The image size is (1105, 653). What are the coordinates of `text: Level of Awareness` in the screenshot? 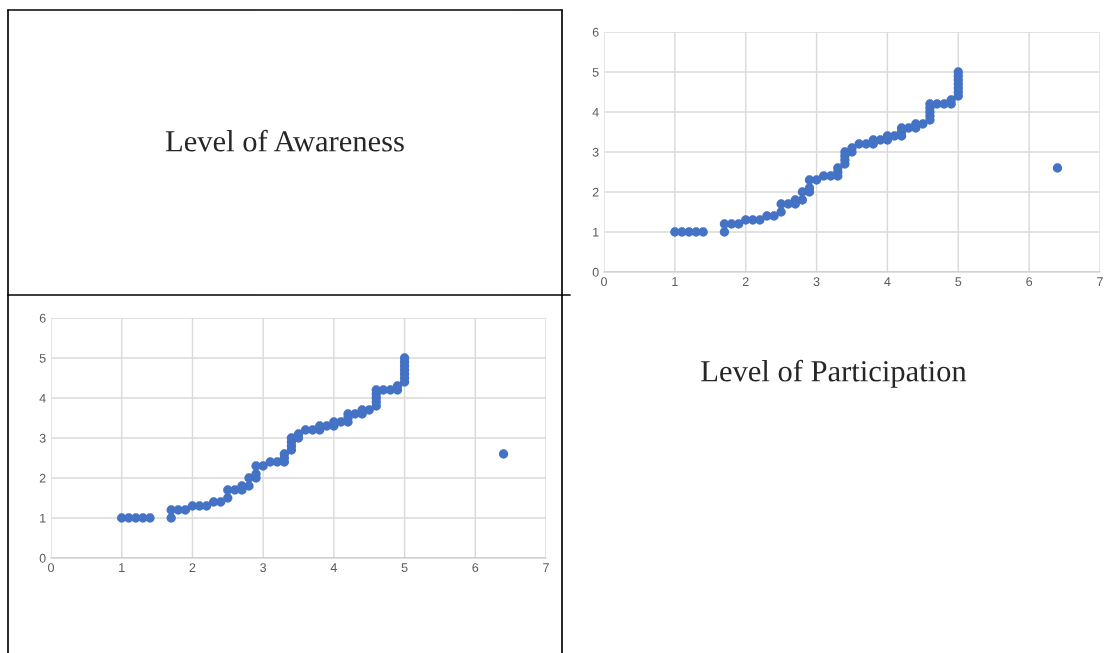 It's located at (284, 140).